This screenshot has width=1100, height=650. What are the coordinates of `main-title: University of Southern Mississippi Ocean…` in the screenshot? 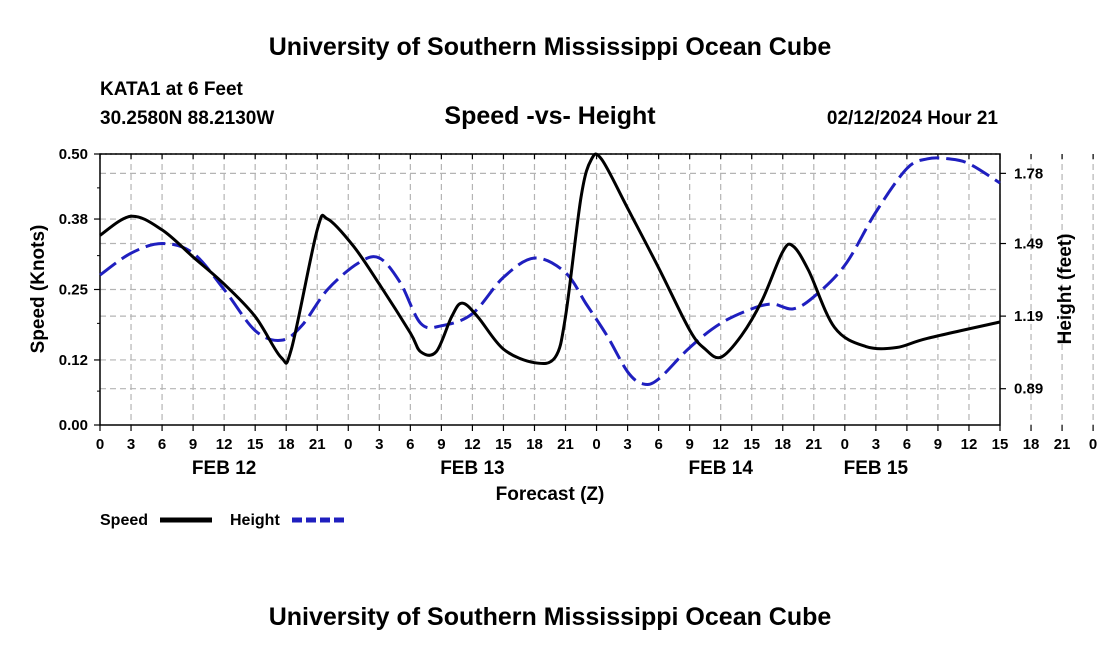 It's located at (550, 47).